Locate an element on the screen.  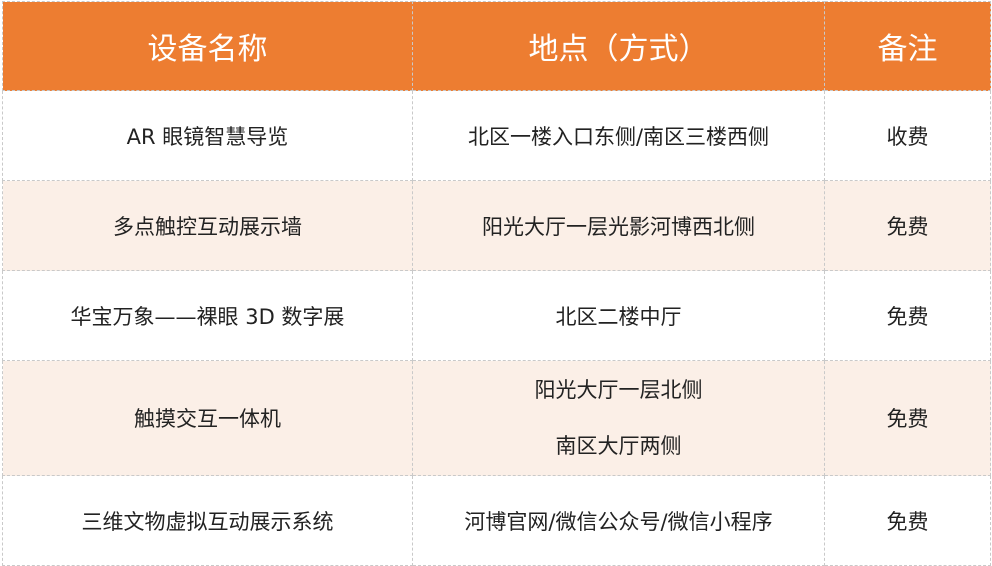
device-name: 华宝万象——裸眼 3D 数字展 is located at coordinates (207, 315).